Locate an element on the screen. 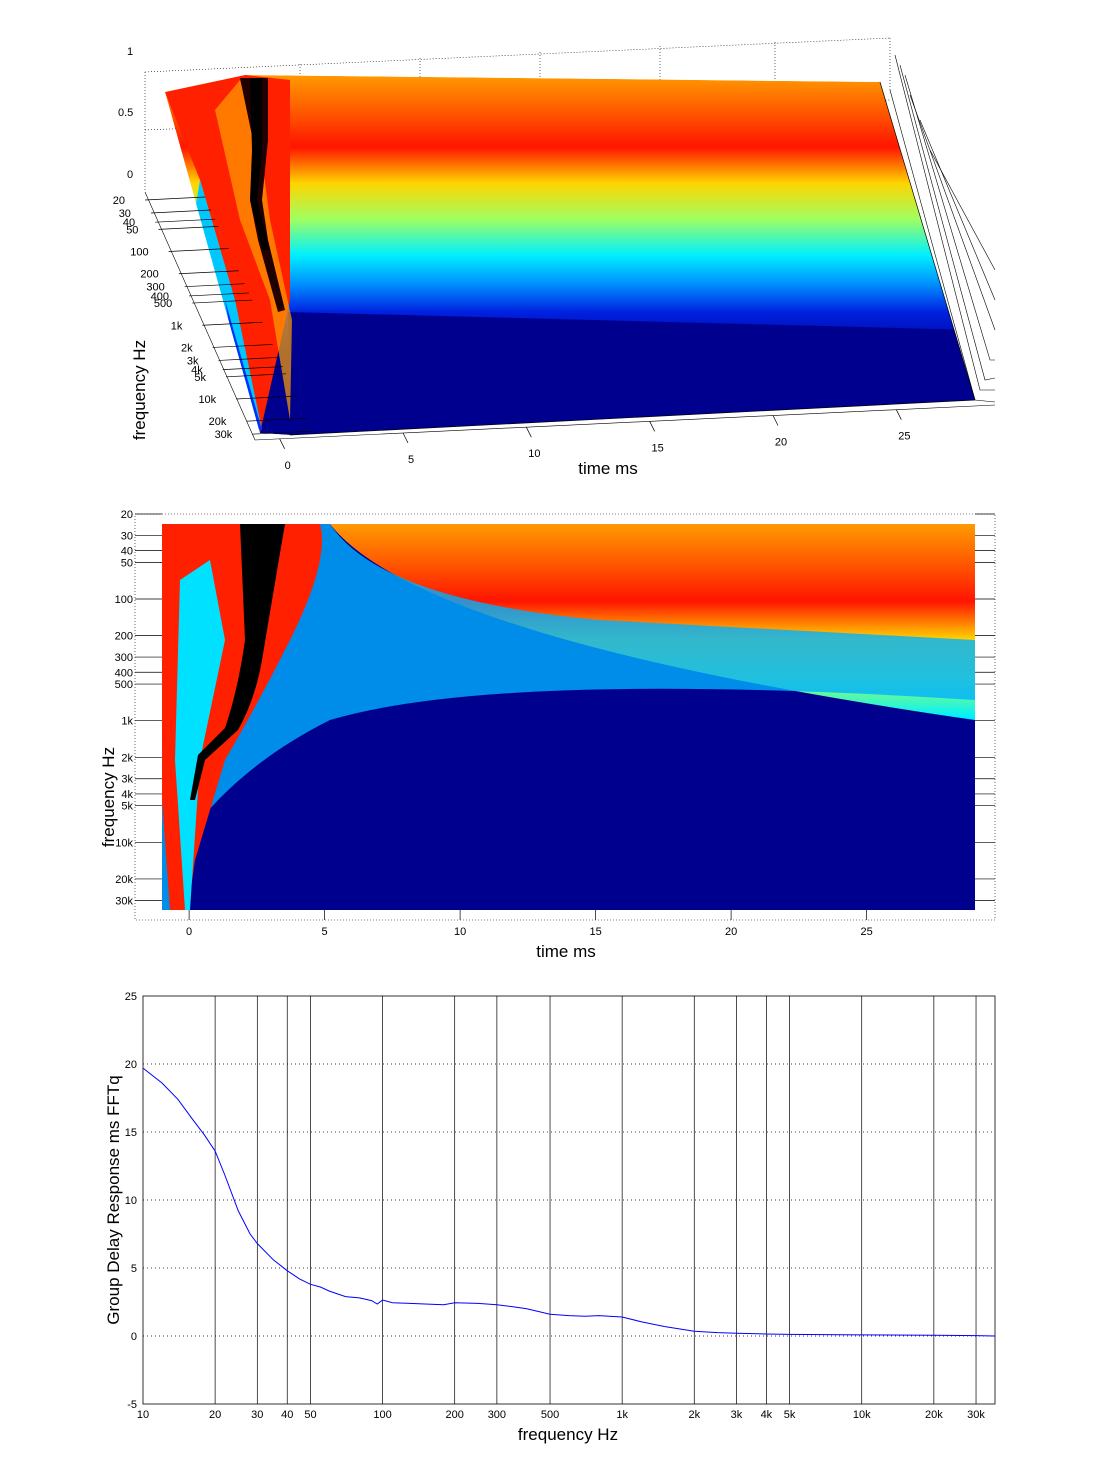 Image resolution: width=1101 pixels, height=1460 pixels. x-tick-label: 300 is located at coordinates (497, 1415).